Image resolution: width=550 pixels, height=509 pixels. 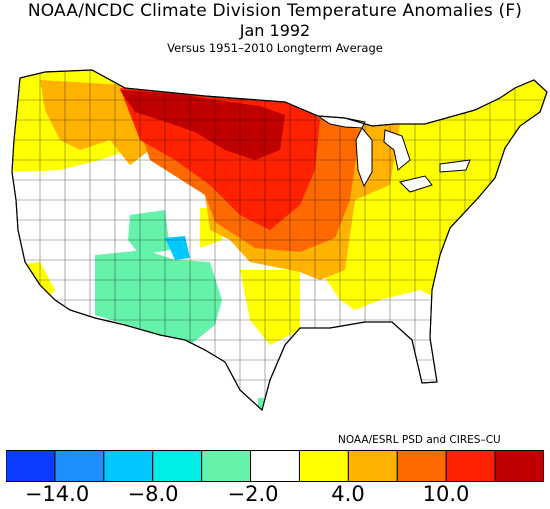 I want to click on data-credit: NOAA/ESRL PSD and CIRES–CU, so click(x=419, y=440).